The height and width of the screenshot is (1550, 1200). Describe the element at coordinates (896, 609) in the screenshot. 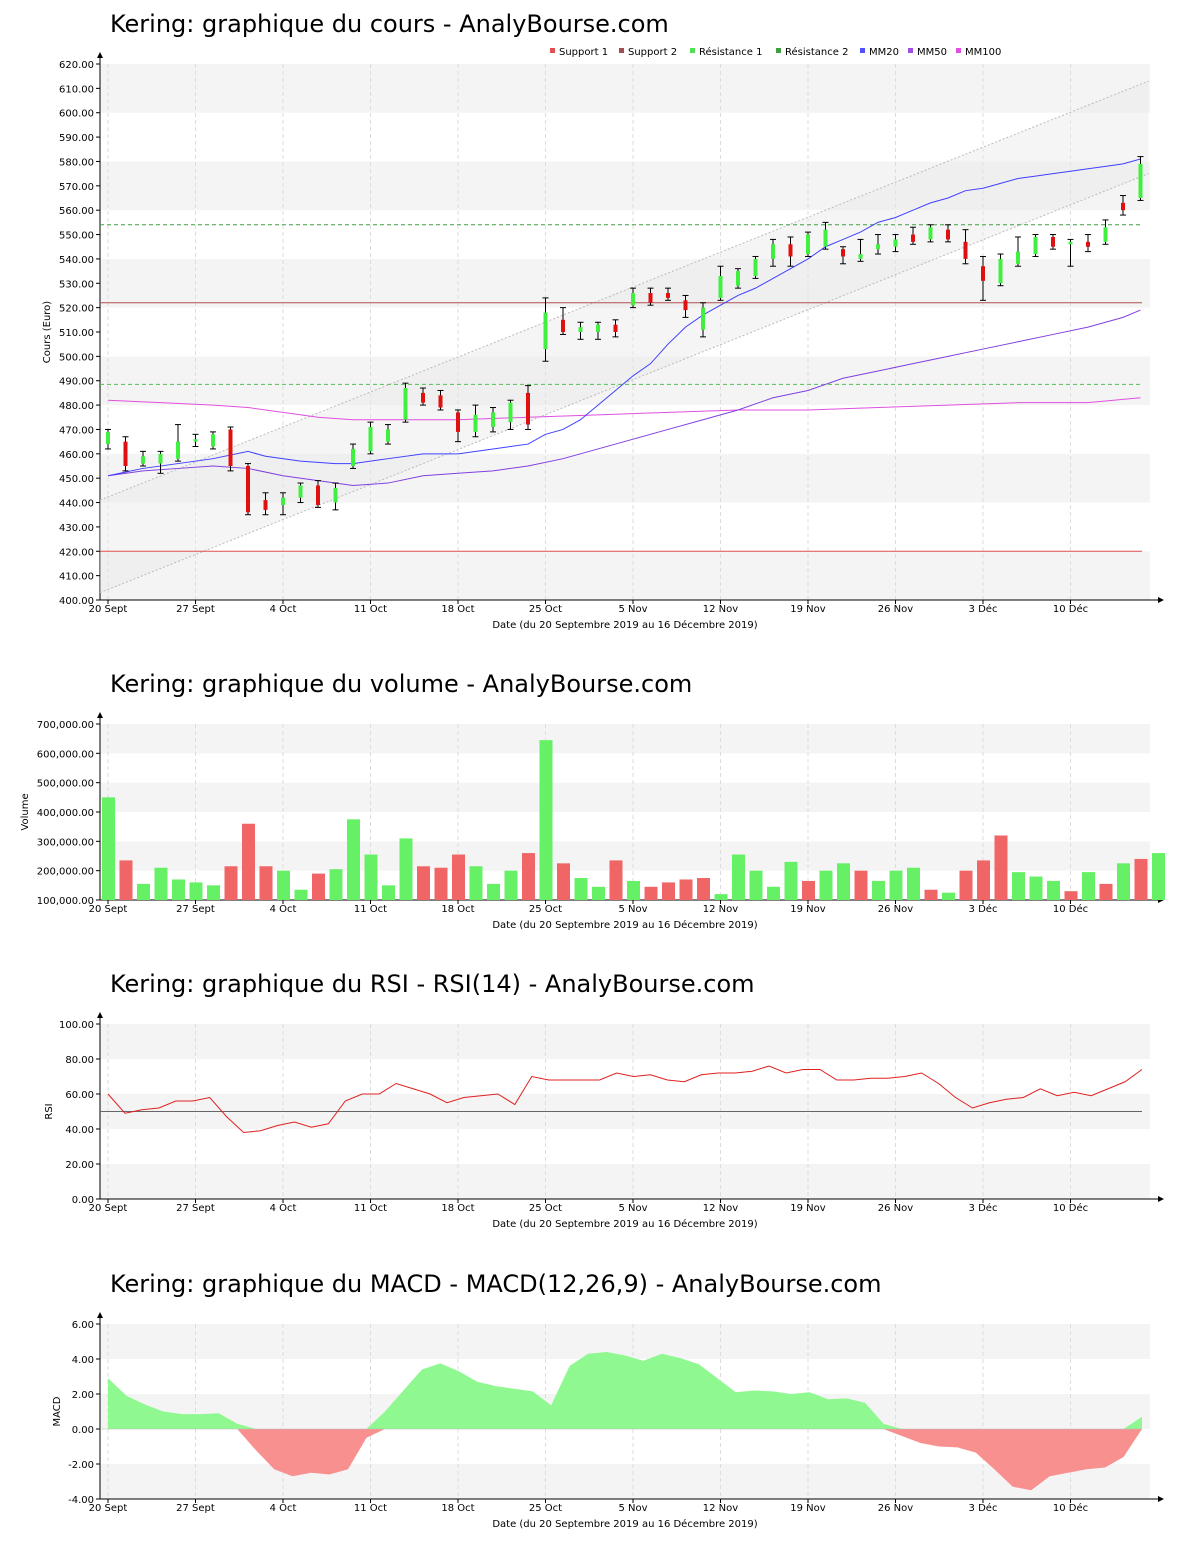

I see `x-tick-label: 26 Nov` at that location.